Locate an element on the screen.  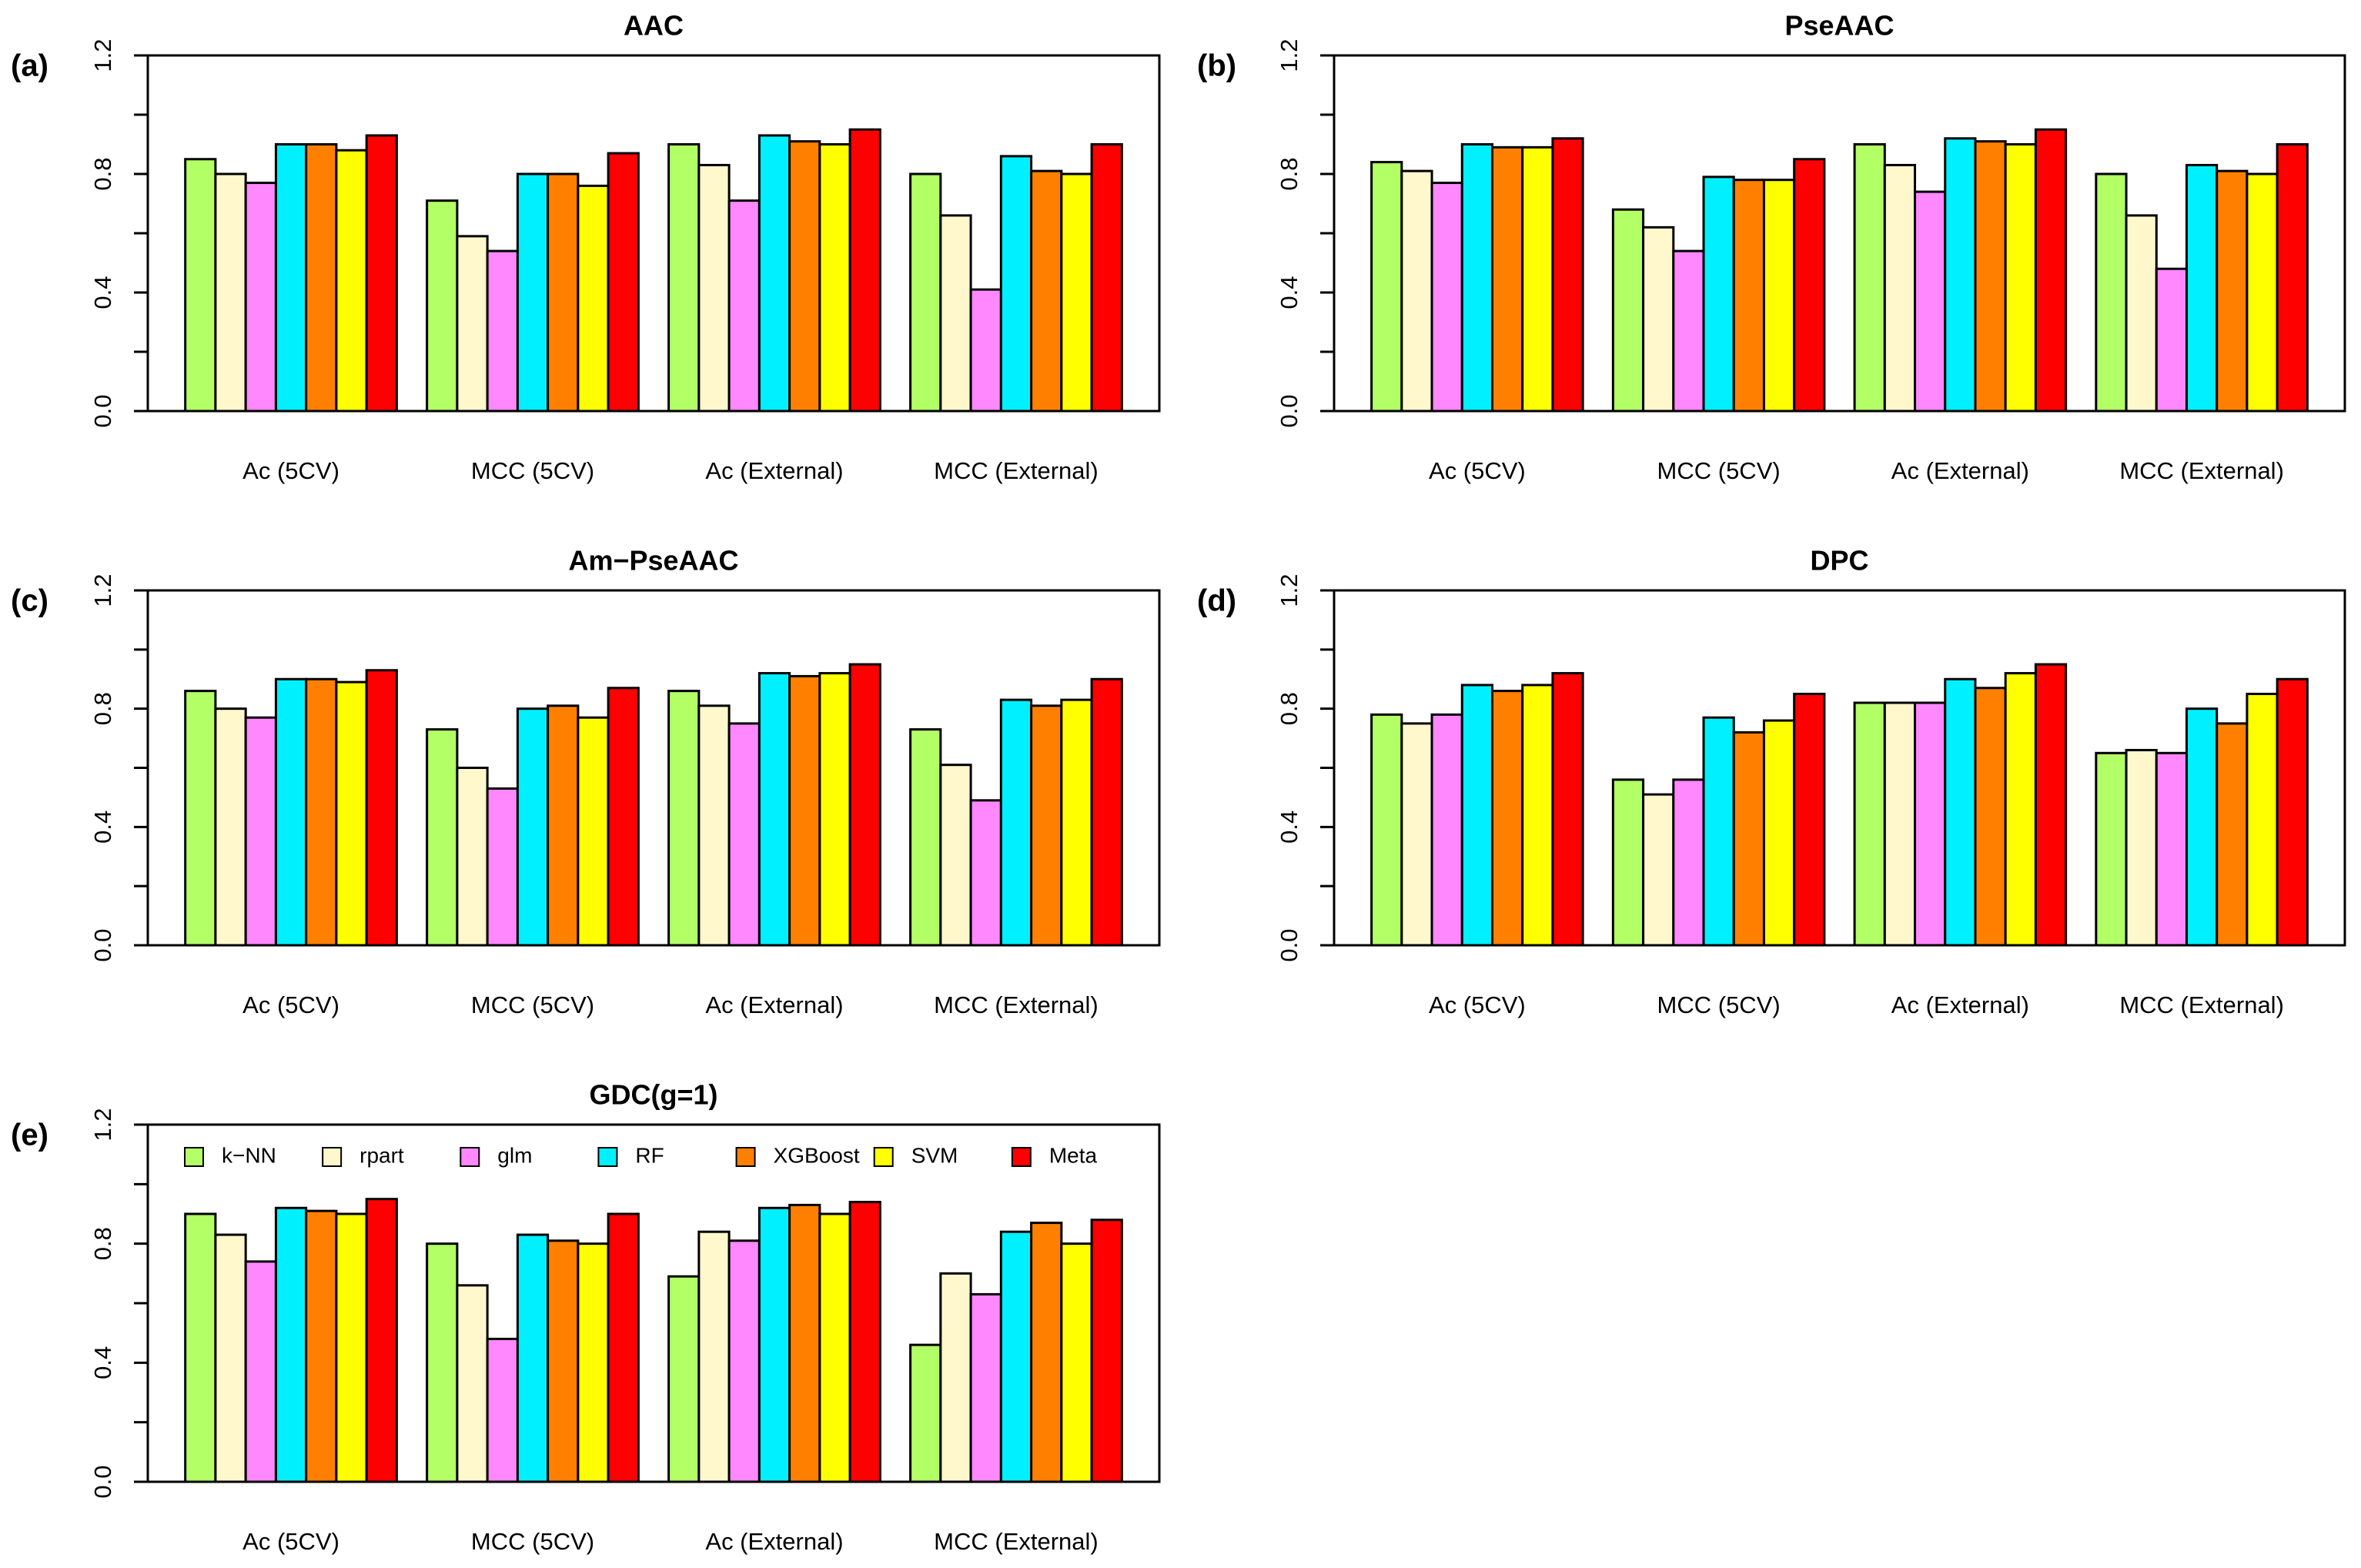
panel-label: (b) is located at coordinates (1216, 66).